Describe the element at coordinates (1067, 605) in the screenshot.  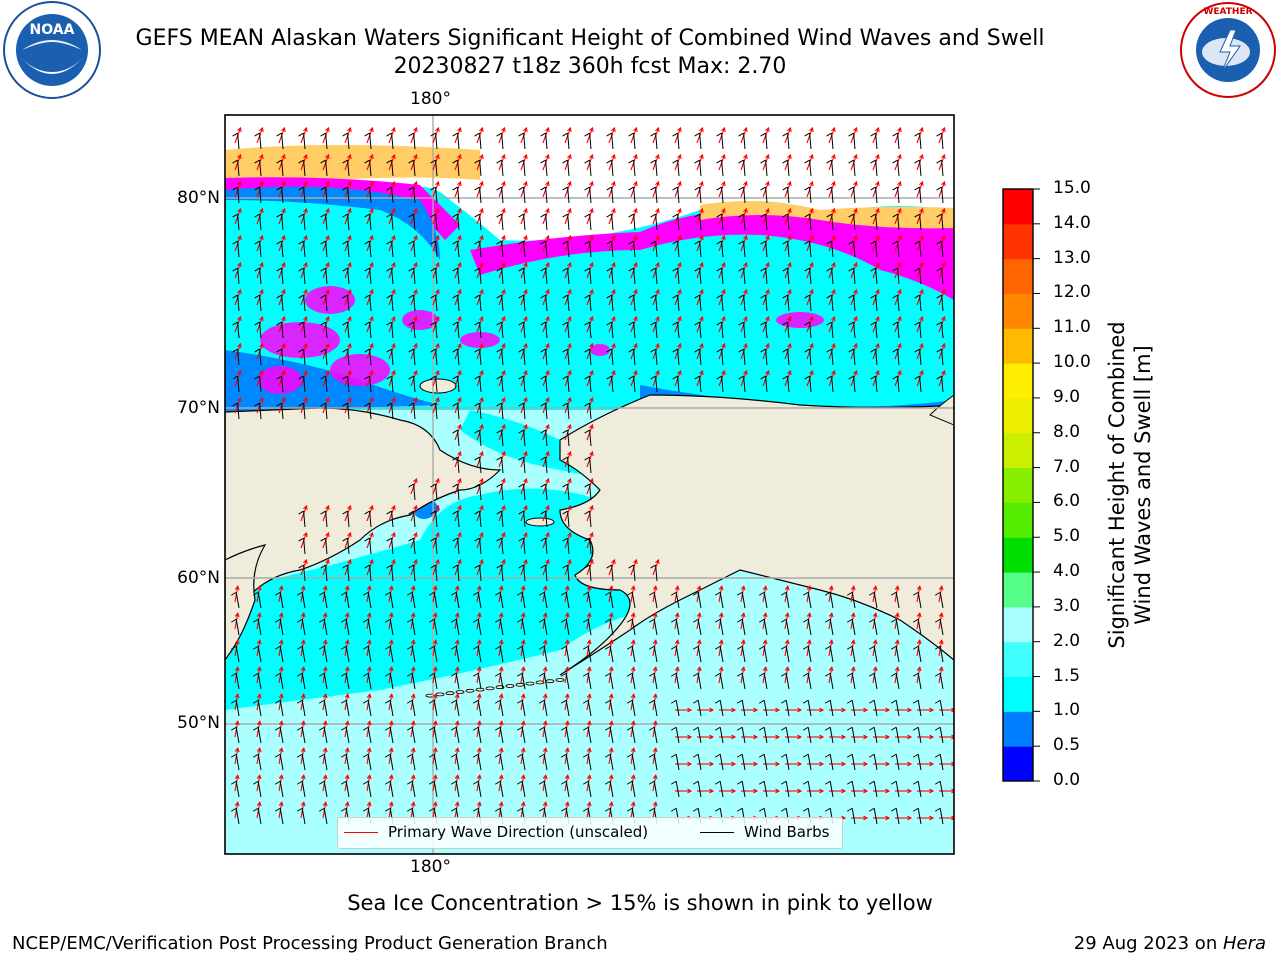
I see `colorbar-tick-label: 3.0` at that location.